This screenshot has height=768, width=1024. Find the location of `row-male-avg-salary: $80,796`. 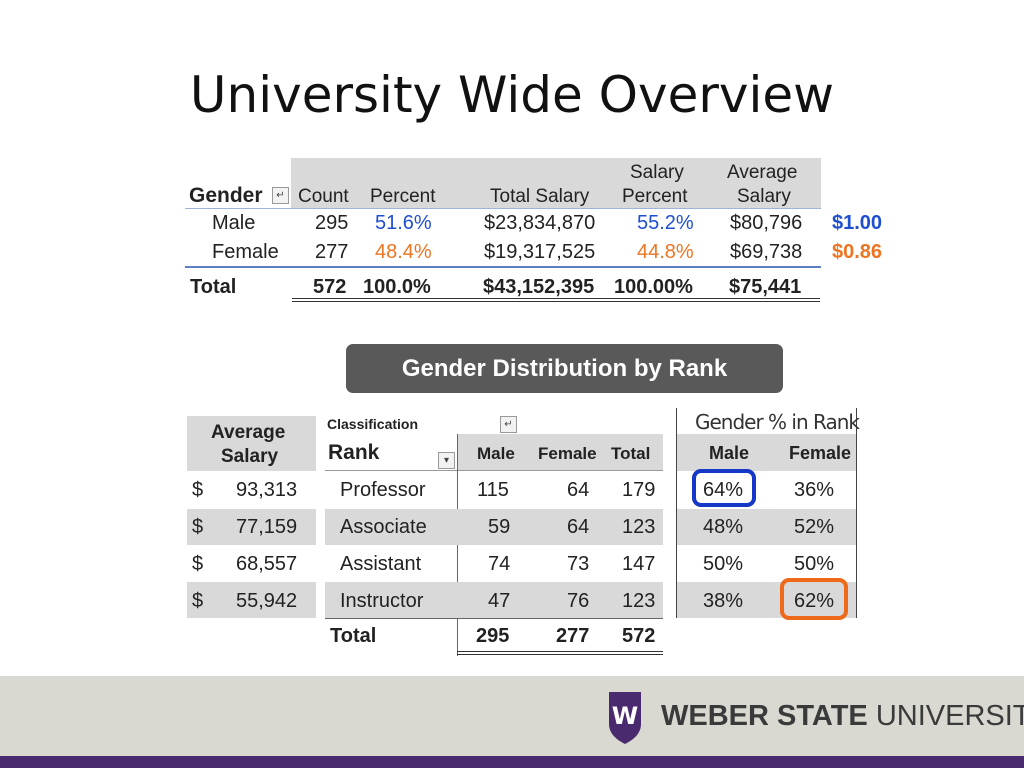

row-male-avg-salary: $80,796 is located at coordinates (766, 223).